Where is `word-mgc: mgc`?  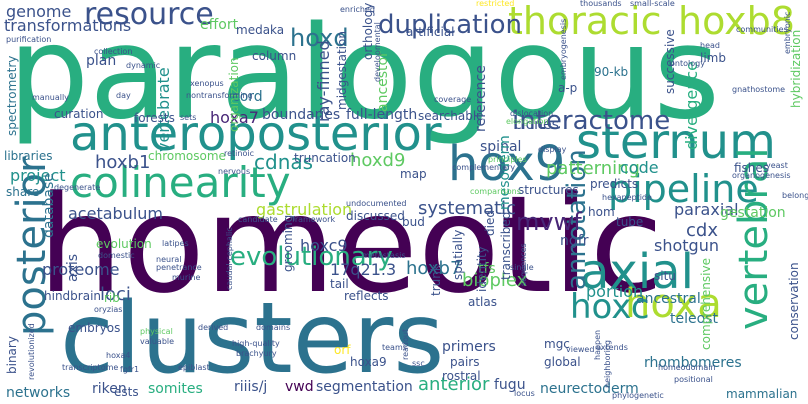 word-mgc: mgc is located at coordinates (557, 344).